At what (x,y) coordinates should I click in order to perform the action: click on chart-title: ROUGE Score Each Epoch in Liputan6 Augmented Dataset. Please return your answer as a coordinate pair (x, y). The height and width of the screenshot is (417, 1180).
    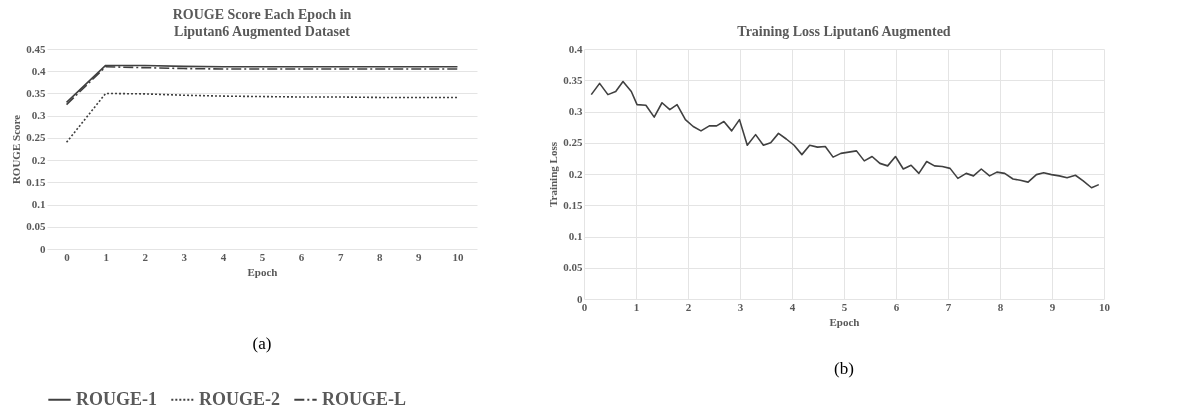
    Looking at the image, I should click on (262, 23).